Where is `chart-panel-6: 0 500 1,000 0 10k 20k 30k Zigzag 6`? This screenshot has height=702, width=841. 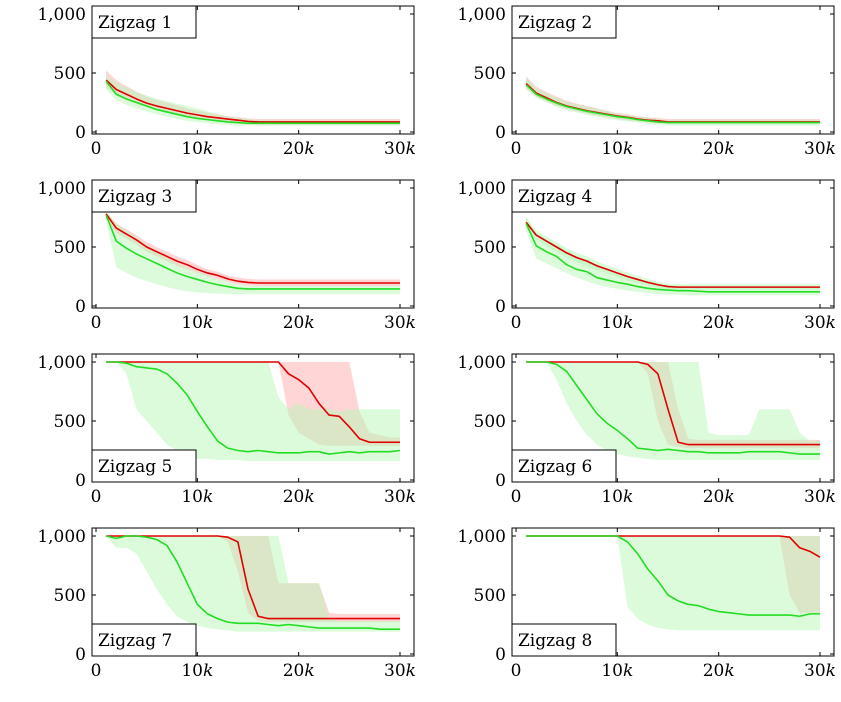 chart-panel-6: 0 500 1,000 0 10k 20k 30k Zigzag 6 is located at coordinates (646, 430).